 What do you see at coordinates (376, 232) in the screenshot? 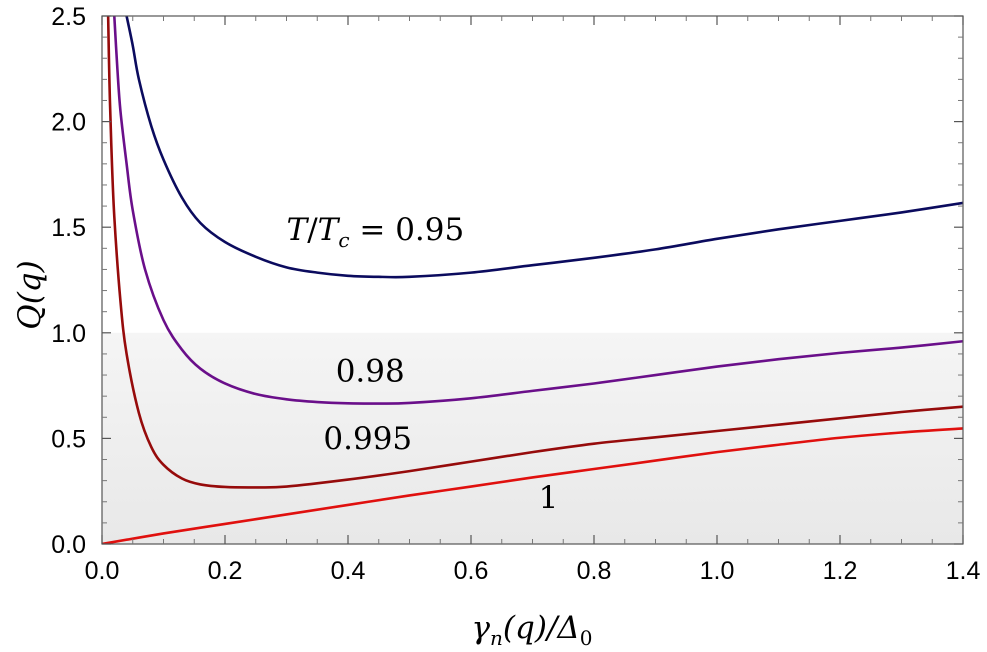
I see `curve-label-0: T/Tc = 0.95` at bounding box center [376, 232].